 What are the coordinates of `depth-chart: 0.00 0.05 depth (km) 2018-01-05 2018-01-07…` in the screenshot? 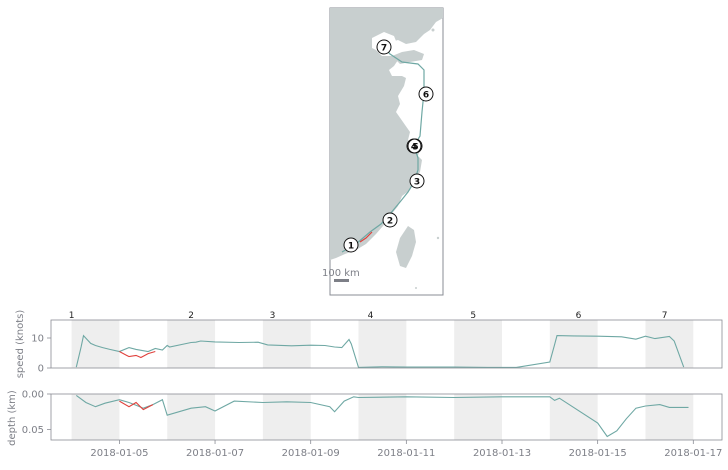 It's located at (365, 424).